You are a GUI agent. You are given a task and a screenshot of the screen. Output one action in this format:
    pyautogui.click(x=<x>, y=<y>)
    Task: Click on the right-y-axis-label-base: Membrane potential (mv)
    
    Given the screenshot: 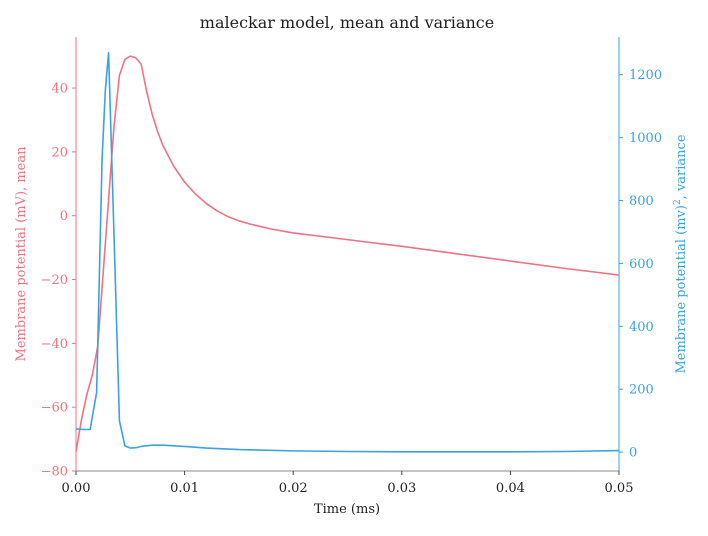 What is the action you would take?
    pyautogui.click(x=681, y=289)
    